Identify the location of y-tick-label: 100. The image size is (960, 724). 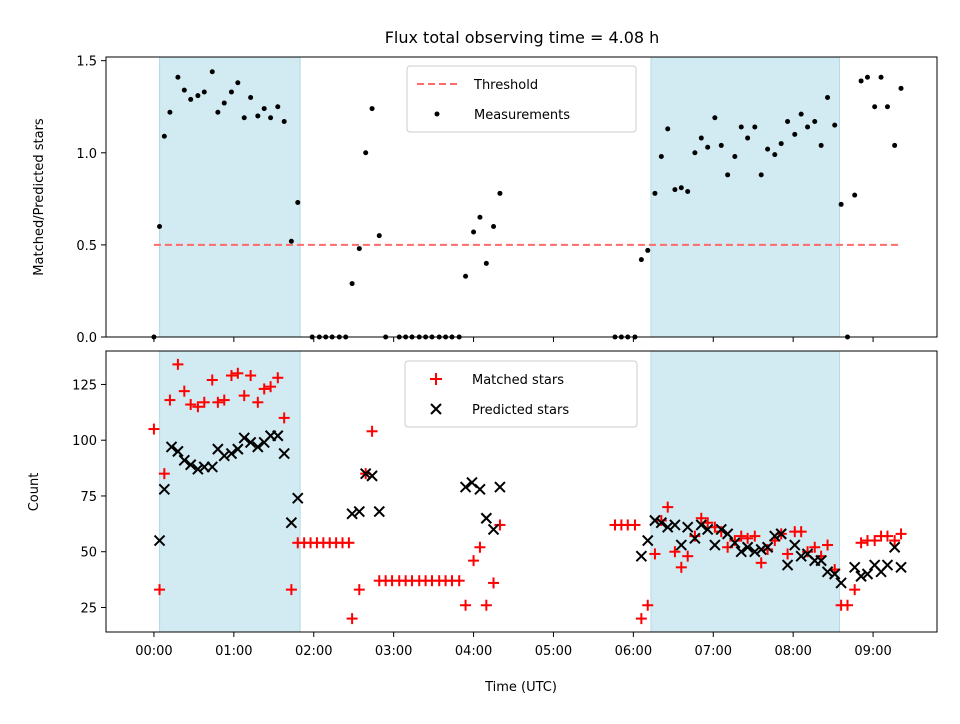
(84, 441).